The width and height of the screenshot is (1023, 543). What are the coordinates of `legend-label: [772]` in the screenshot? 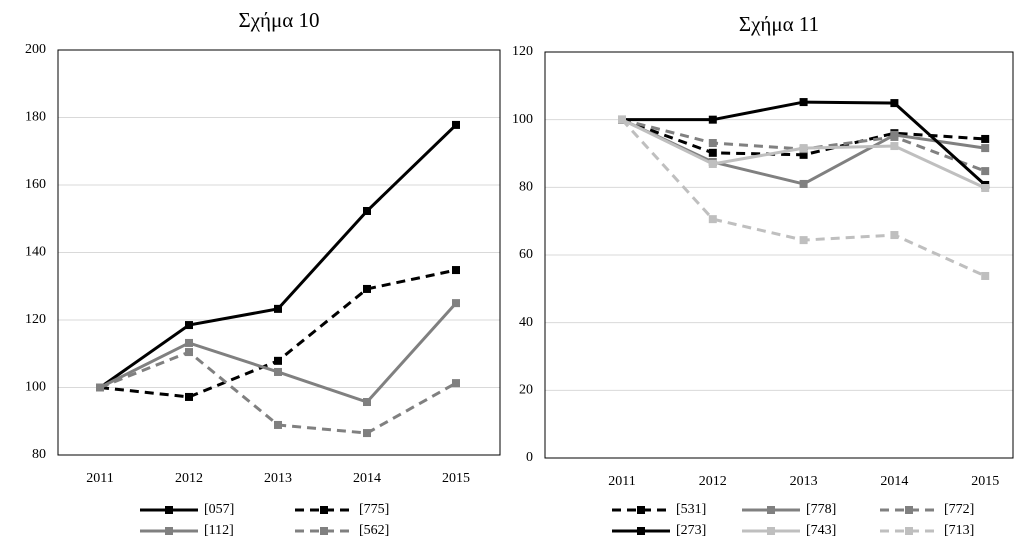 It's located at (959, 509).